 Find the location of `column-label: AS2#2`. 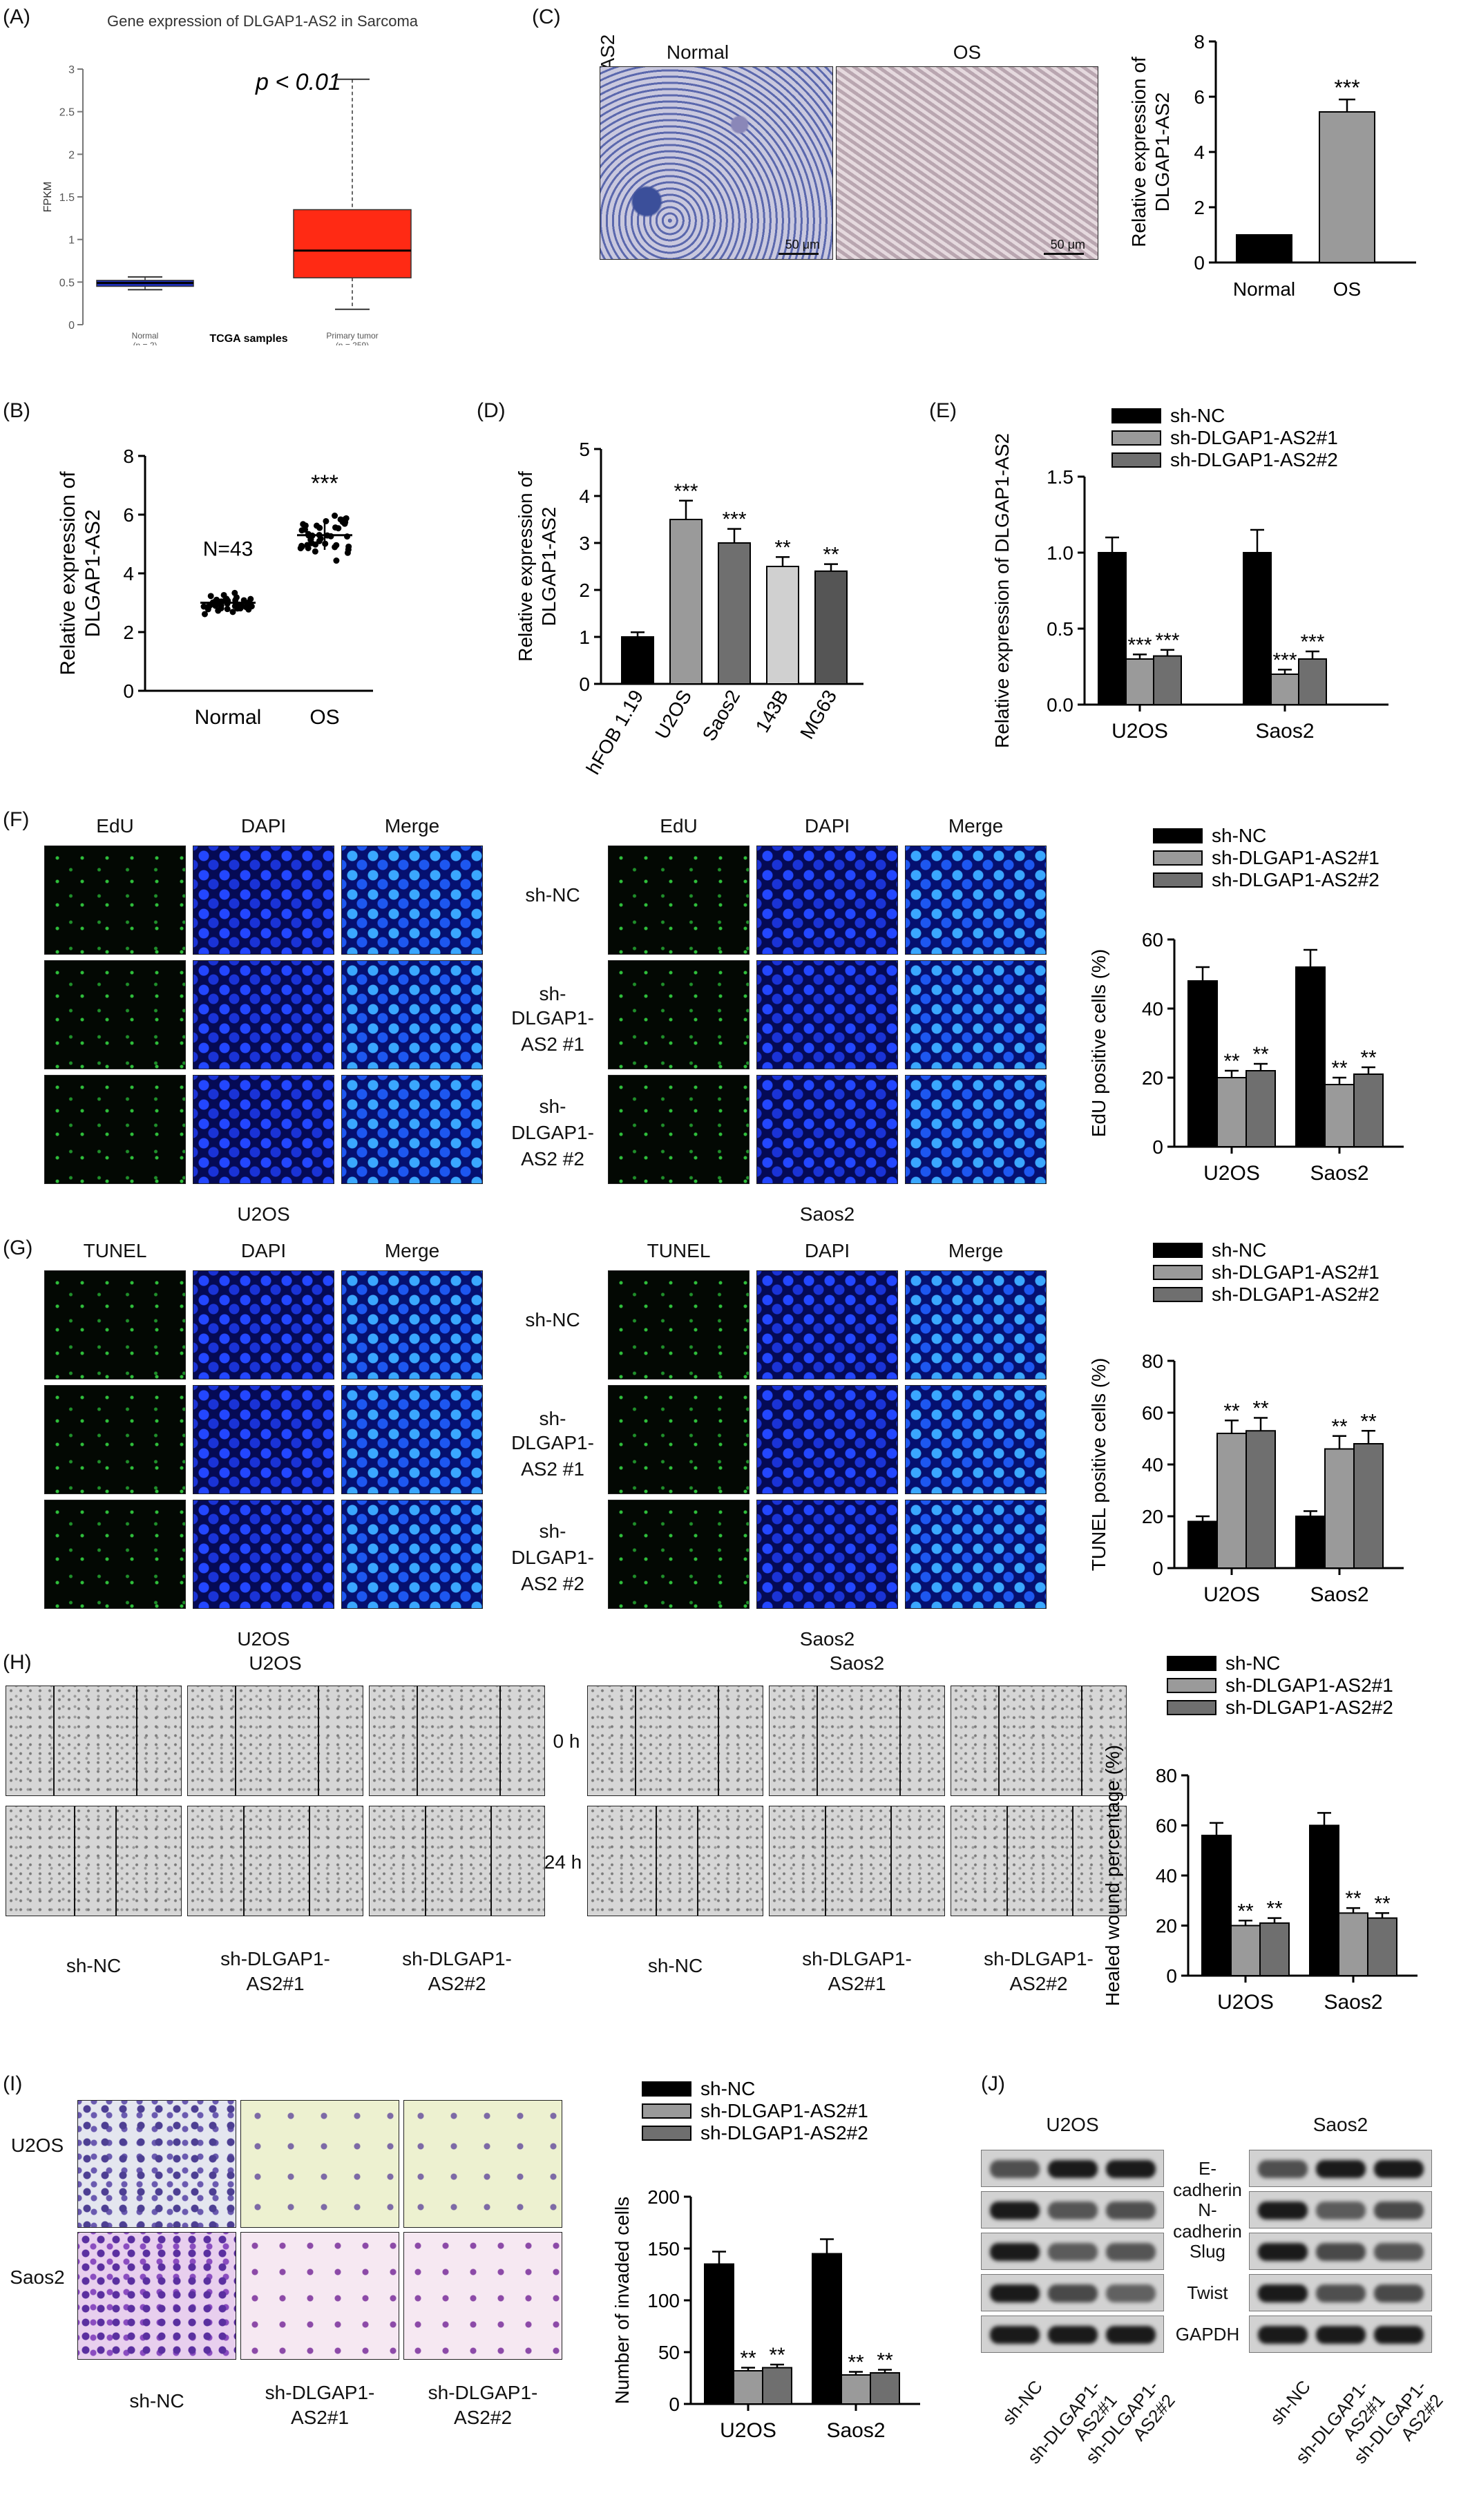

column-label: AS2#2 is located at coordinates (1038, 1983).